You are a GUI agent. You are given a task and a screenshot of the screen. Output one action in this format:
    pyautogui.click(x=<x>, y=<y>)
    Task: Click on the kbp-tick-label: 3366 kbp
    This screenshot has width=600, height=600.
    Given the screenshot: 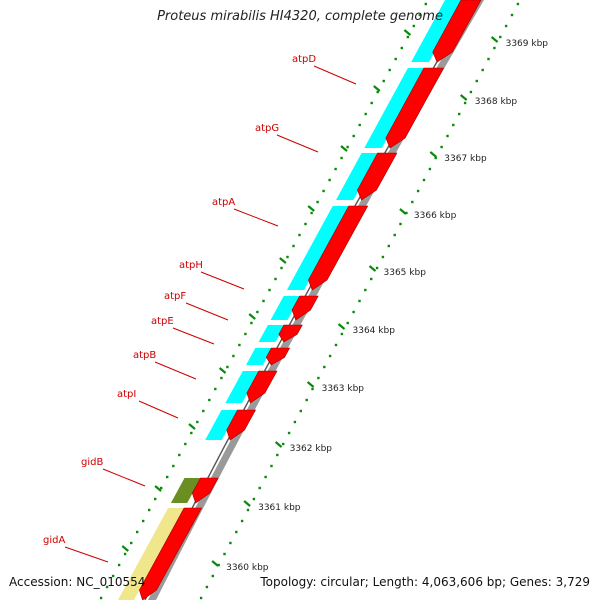 What is the action you would take?
    pyautogui.click(x=435, y=216)
    